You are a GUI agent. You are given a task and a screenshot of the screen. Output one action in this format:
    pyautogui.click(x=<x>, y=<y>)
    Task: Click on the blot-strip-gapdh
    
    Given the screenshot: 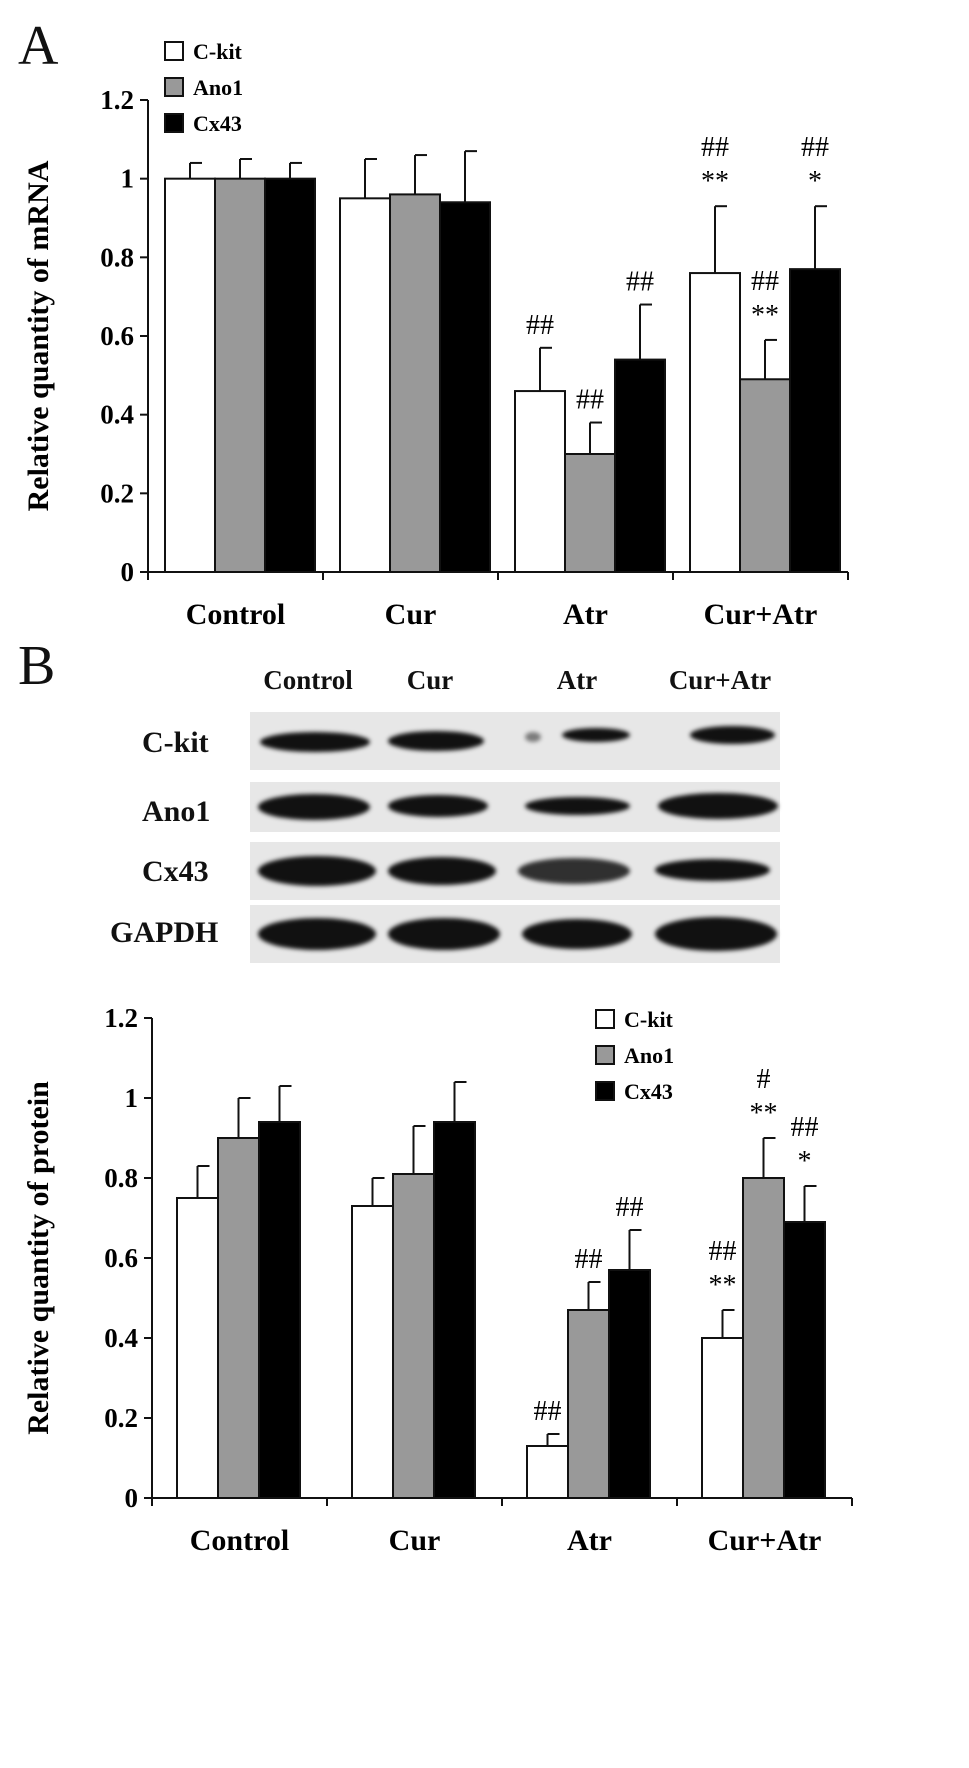 What is the action you would take?
    pyautogui.click(x=515, y=934)
    